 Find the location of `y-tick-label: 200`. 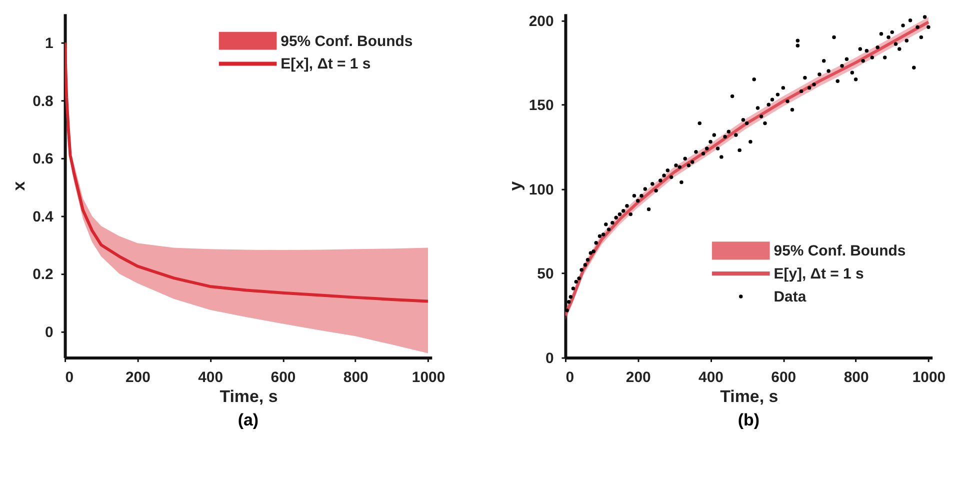

y-tick-label: 200 is located at coordinates (541, 21).